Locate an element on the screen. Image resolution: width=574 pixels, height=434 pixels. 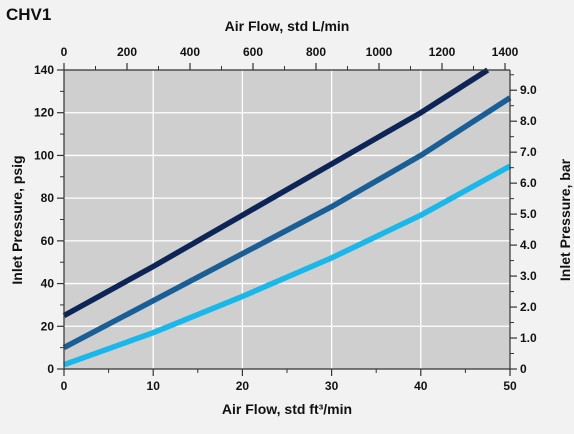
y2-tick-label: 4.0 is located at coordinates (528, 245).